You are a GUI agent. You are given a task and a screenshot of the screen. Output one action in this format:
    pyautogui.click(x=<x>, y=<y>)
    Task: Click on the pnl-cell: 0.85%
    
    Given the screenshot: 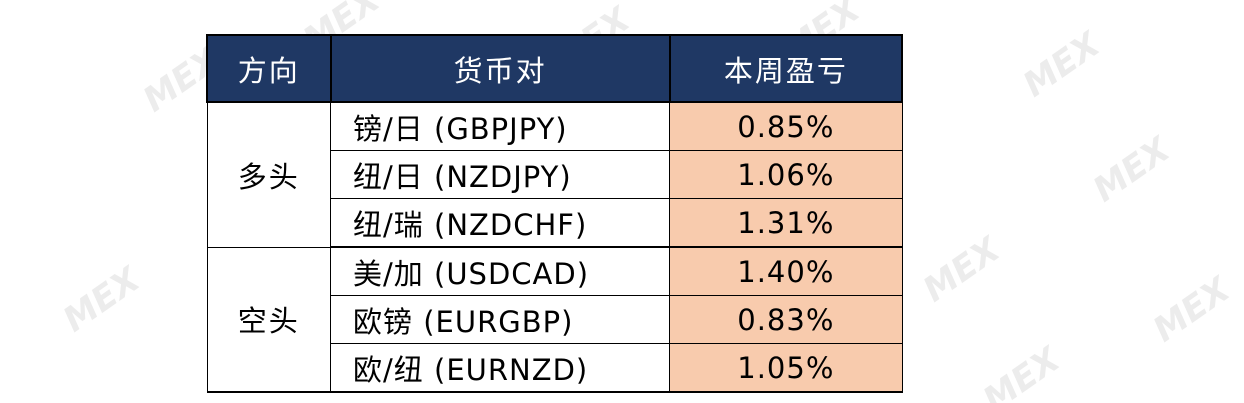 What is the action you would take?
    pyautogui.click(x=786, y=126)
    